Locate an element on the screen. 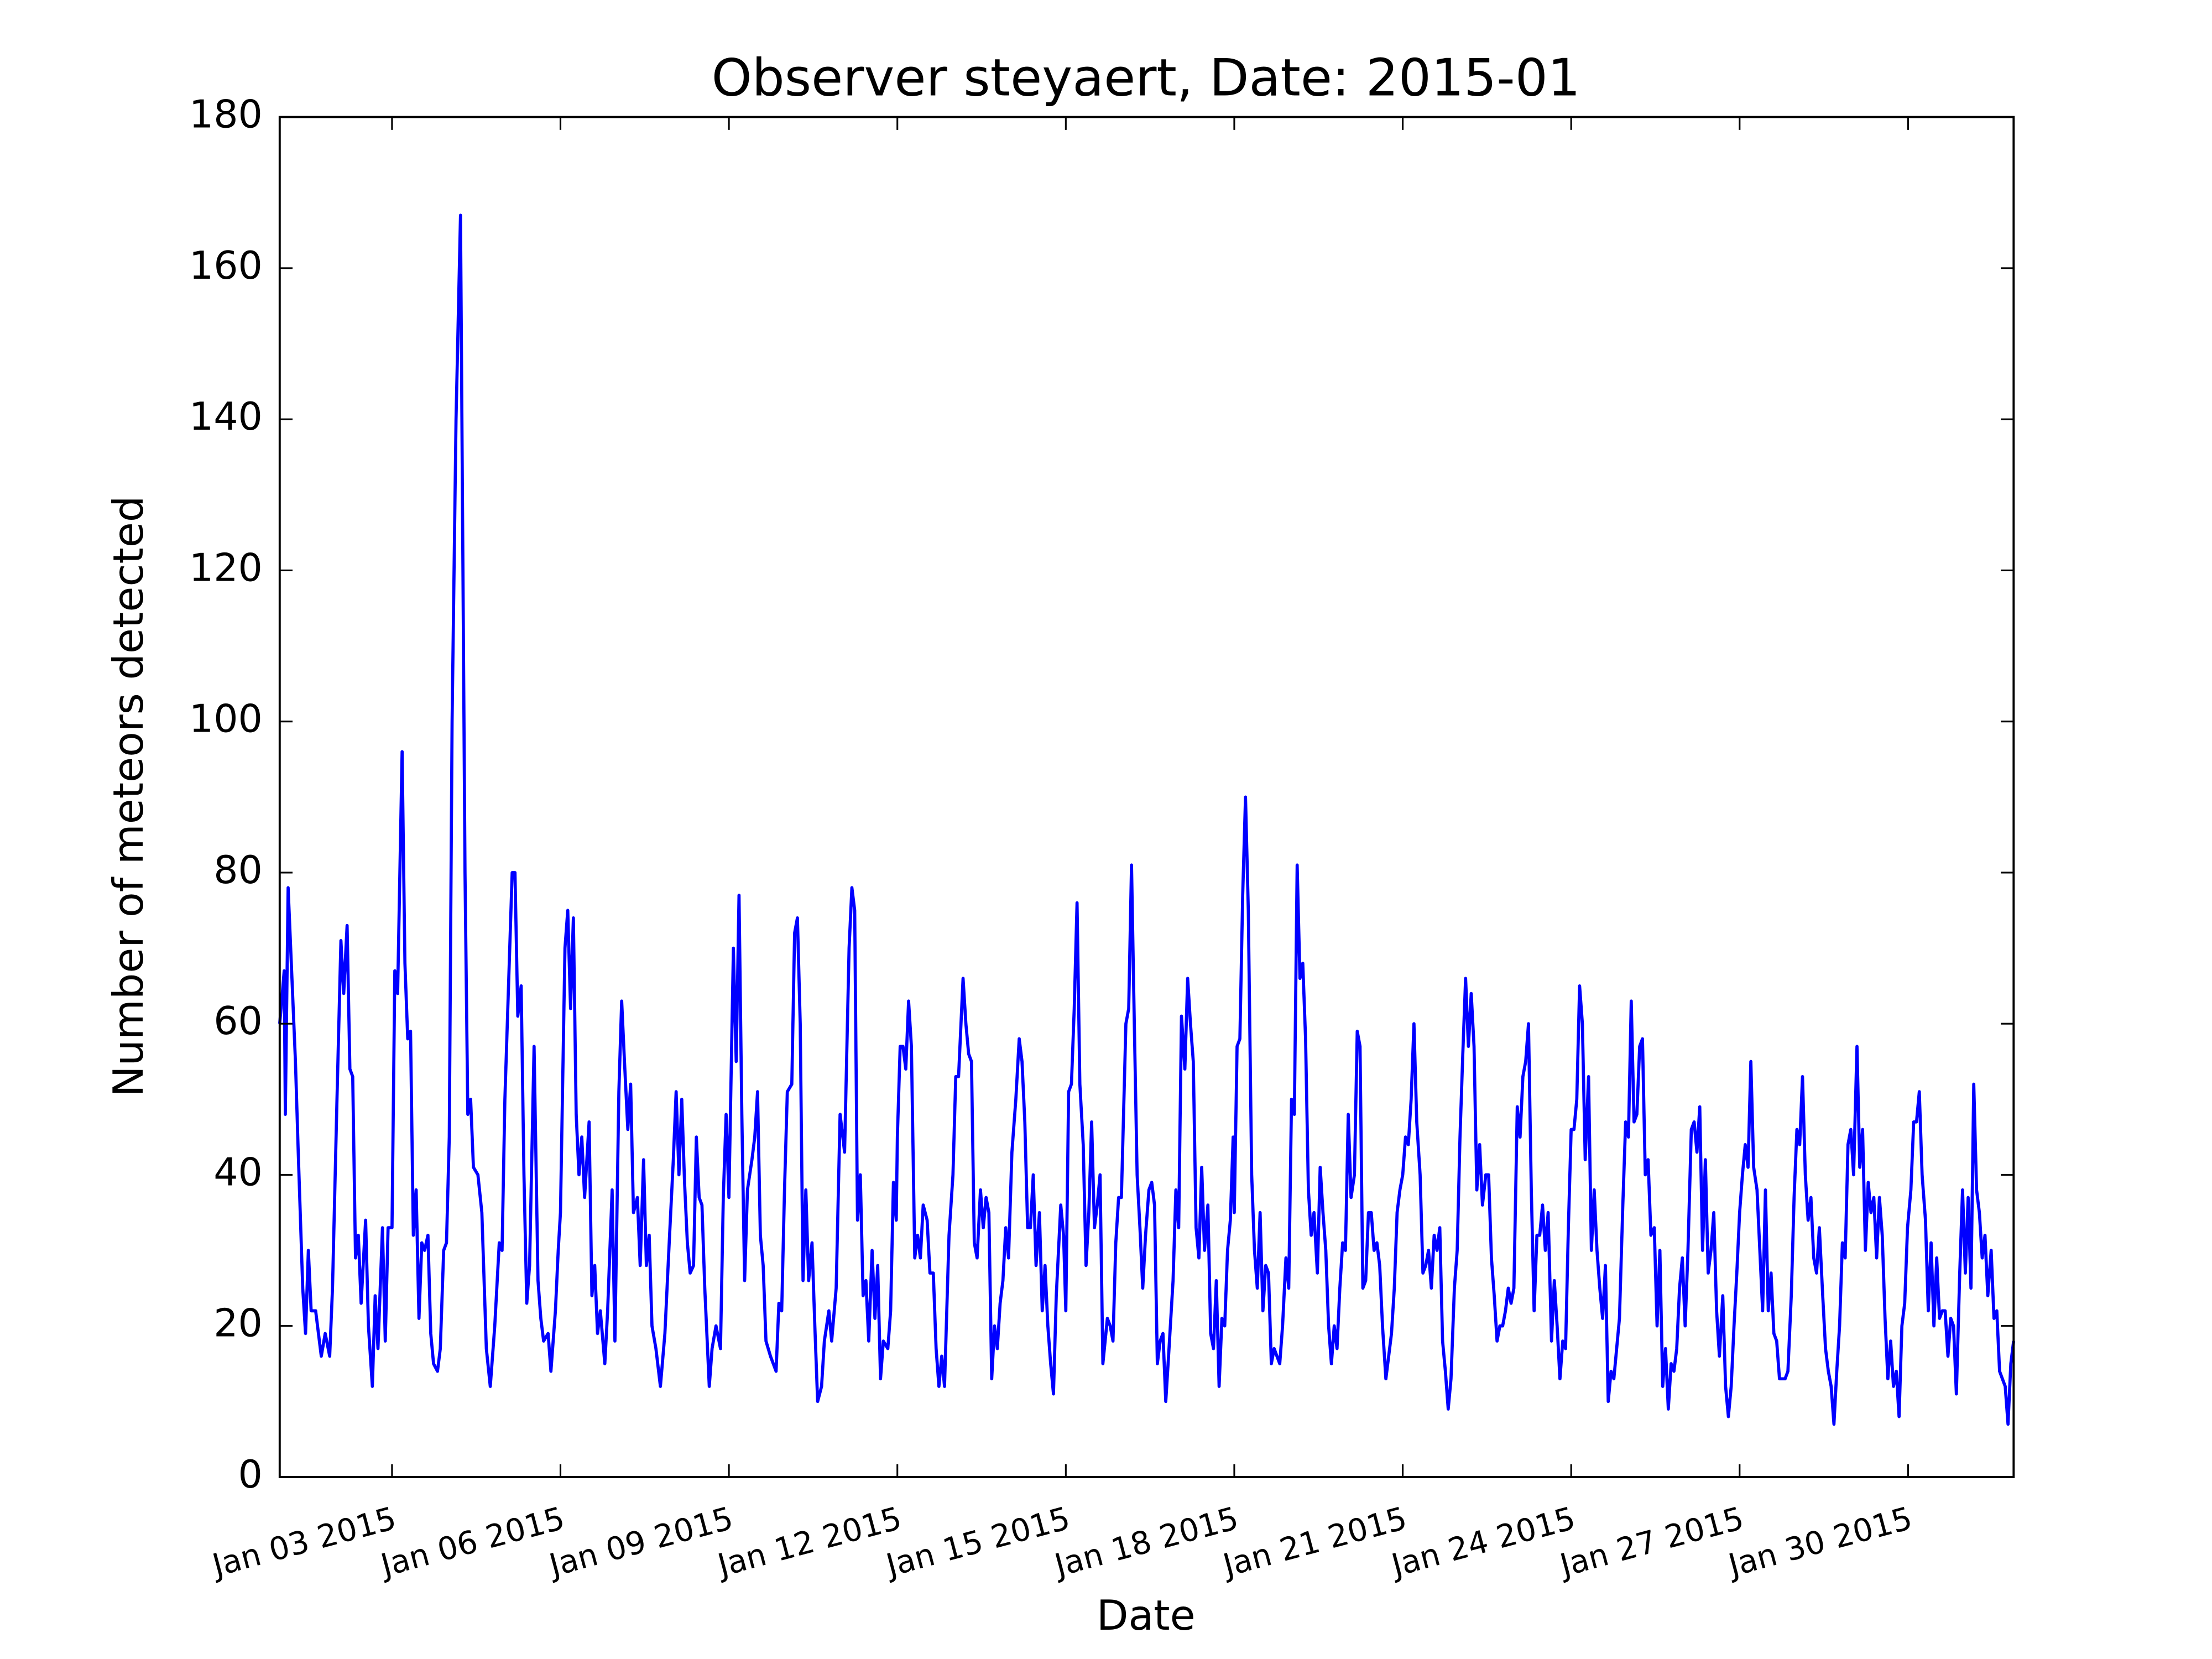 The image size is (2212, 1659). y-tick-label: 60 is located at coordinates (238, 1022).